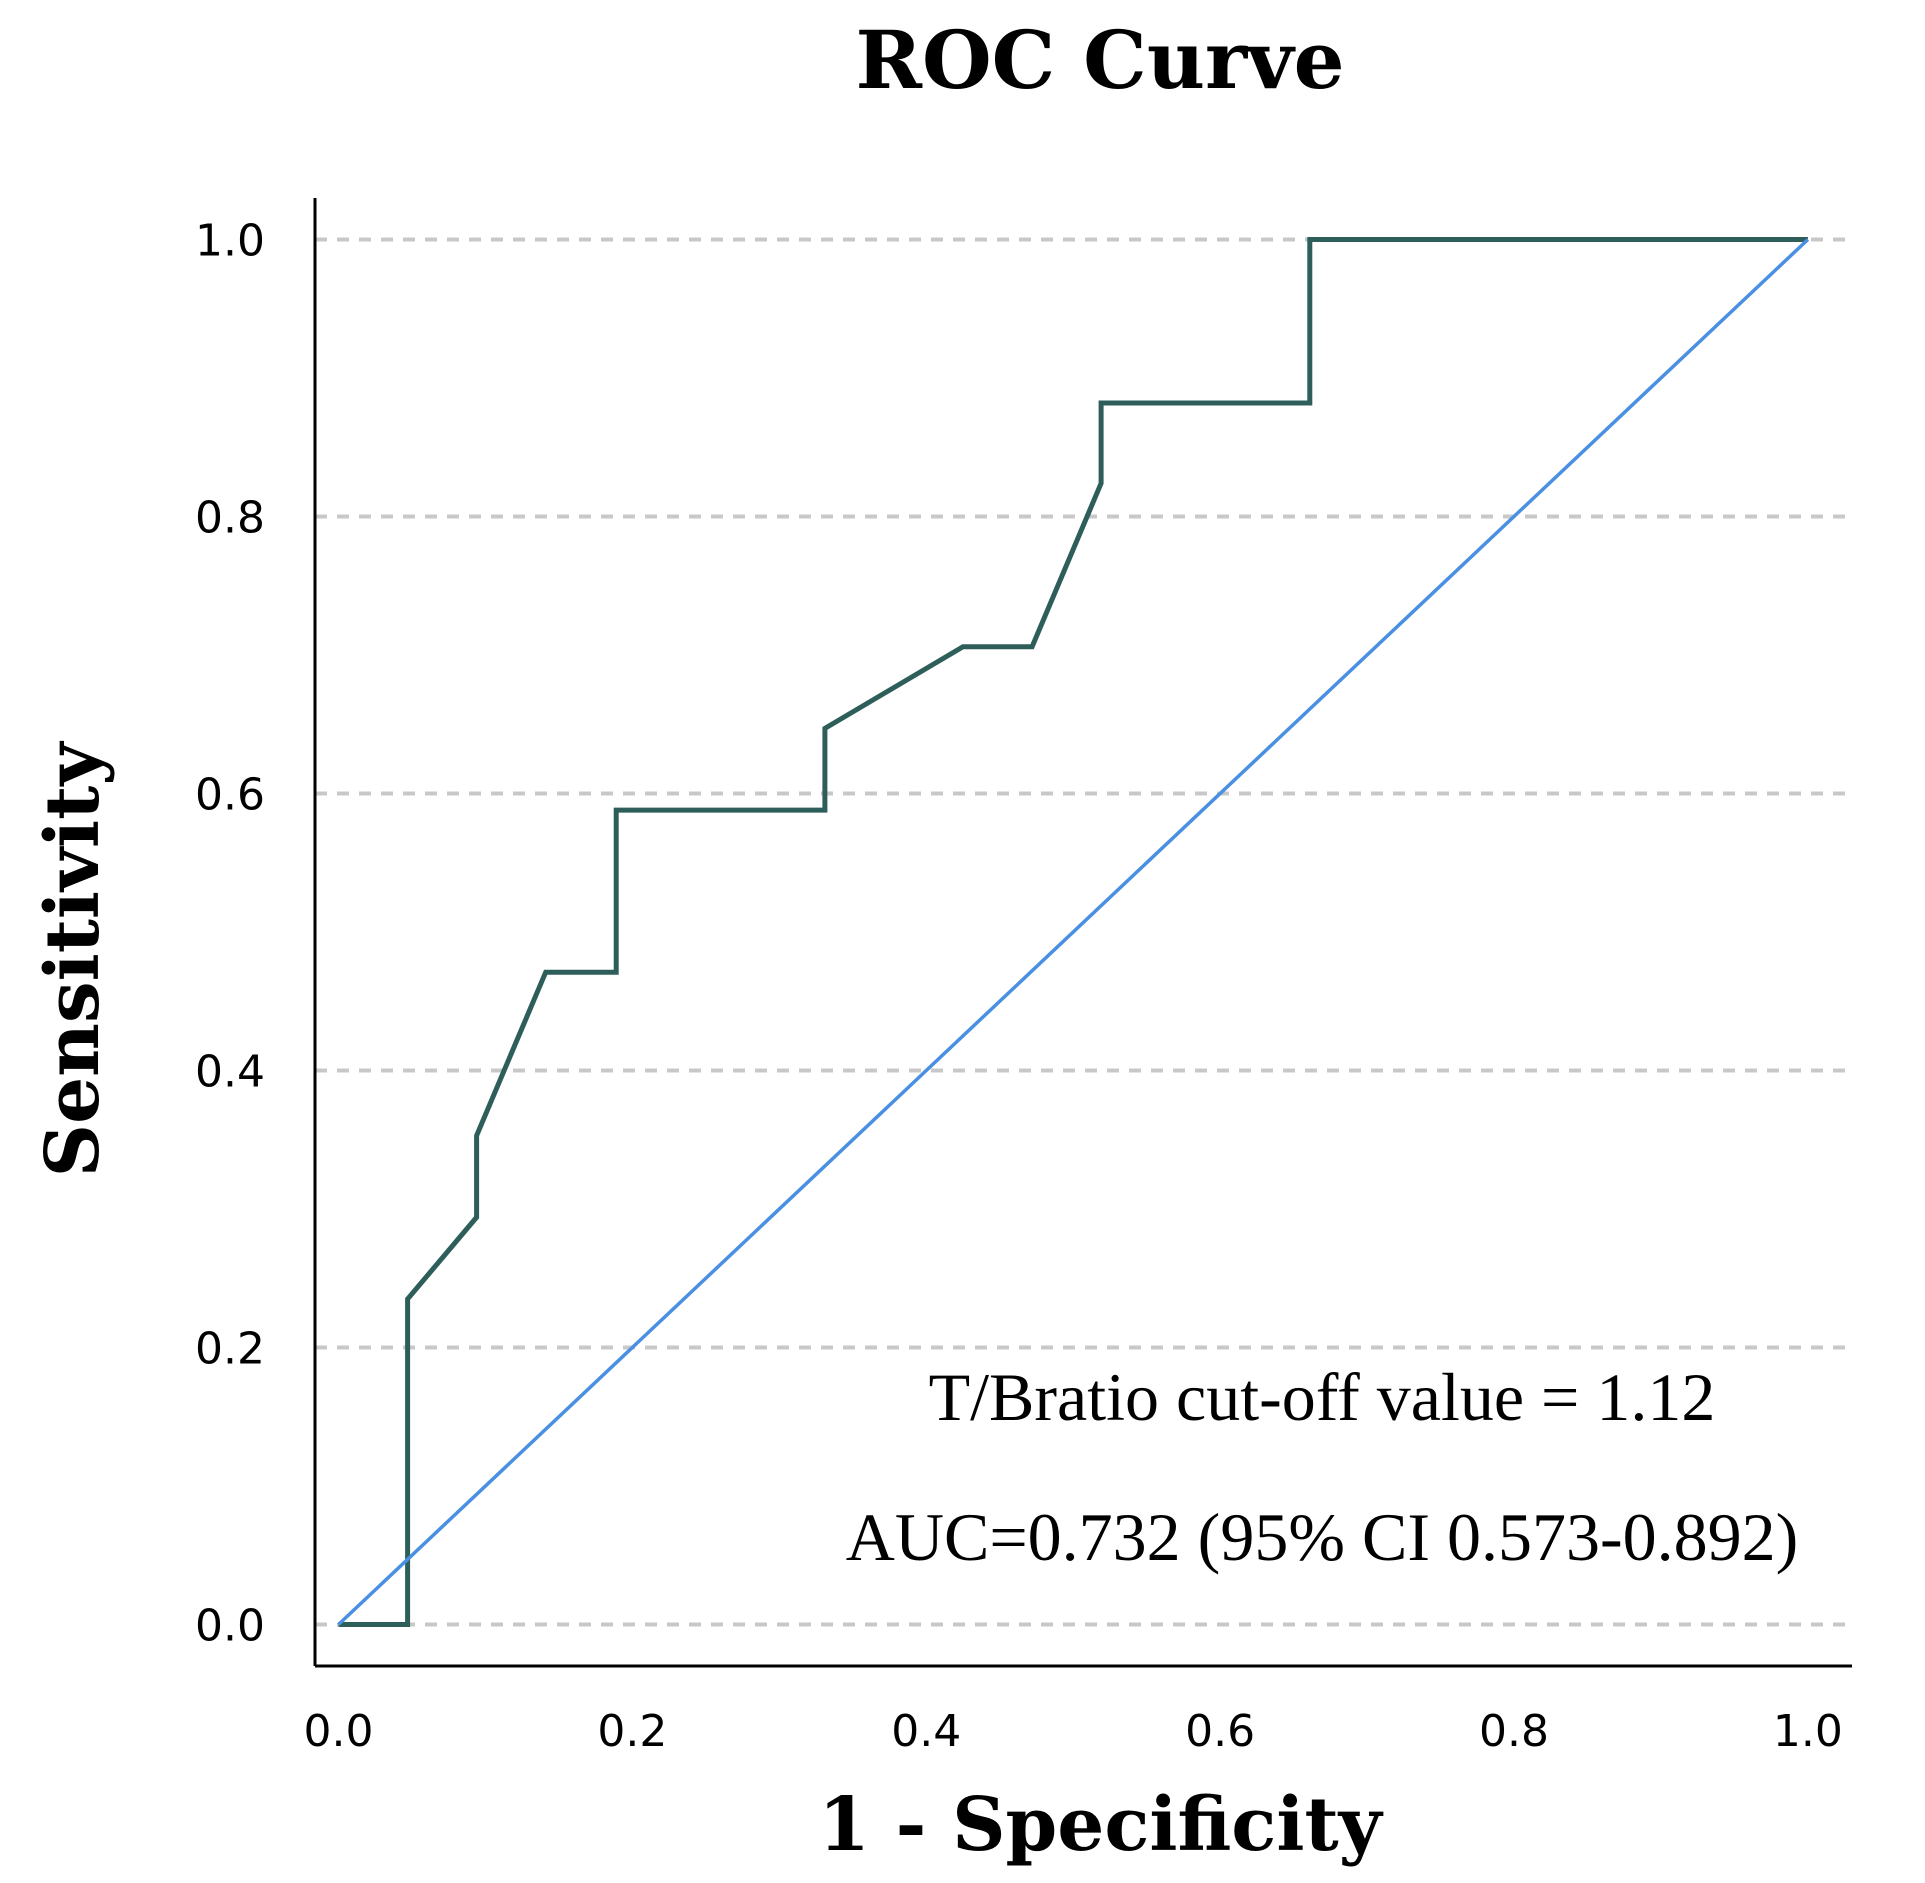  Describe the element at coordinates (230, 518) in the screenshot. I see `y-tick-label: 0.8` at that location.